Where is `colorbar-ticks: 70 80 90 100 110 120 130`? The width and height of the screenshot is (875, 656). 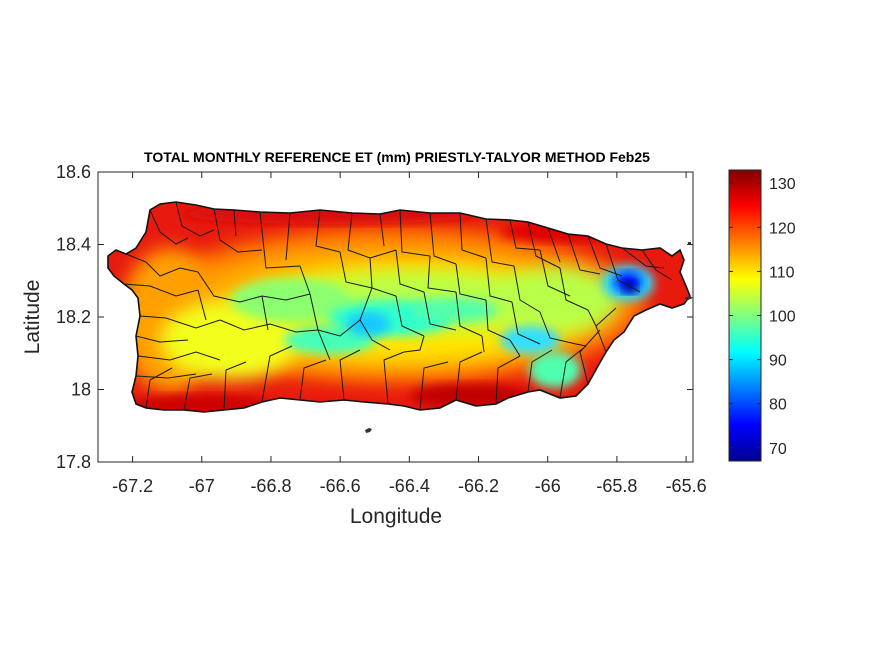
colorbar-ticks: 70 80 90 100 110 120 130 is located at coordinates (762, 317).